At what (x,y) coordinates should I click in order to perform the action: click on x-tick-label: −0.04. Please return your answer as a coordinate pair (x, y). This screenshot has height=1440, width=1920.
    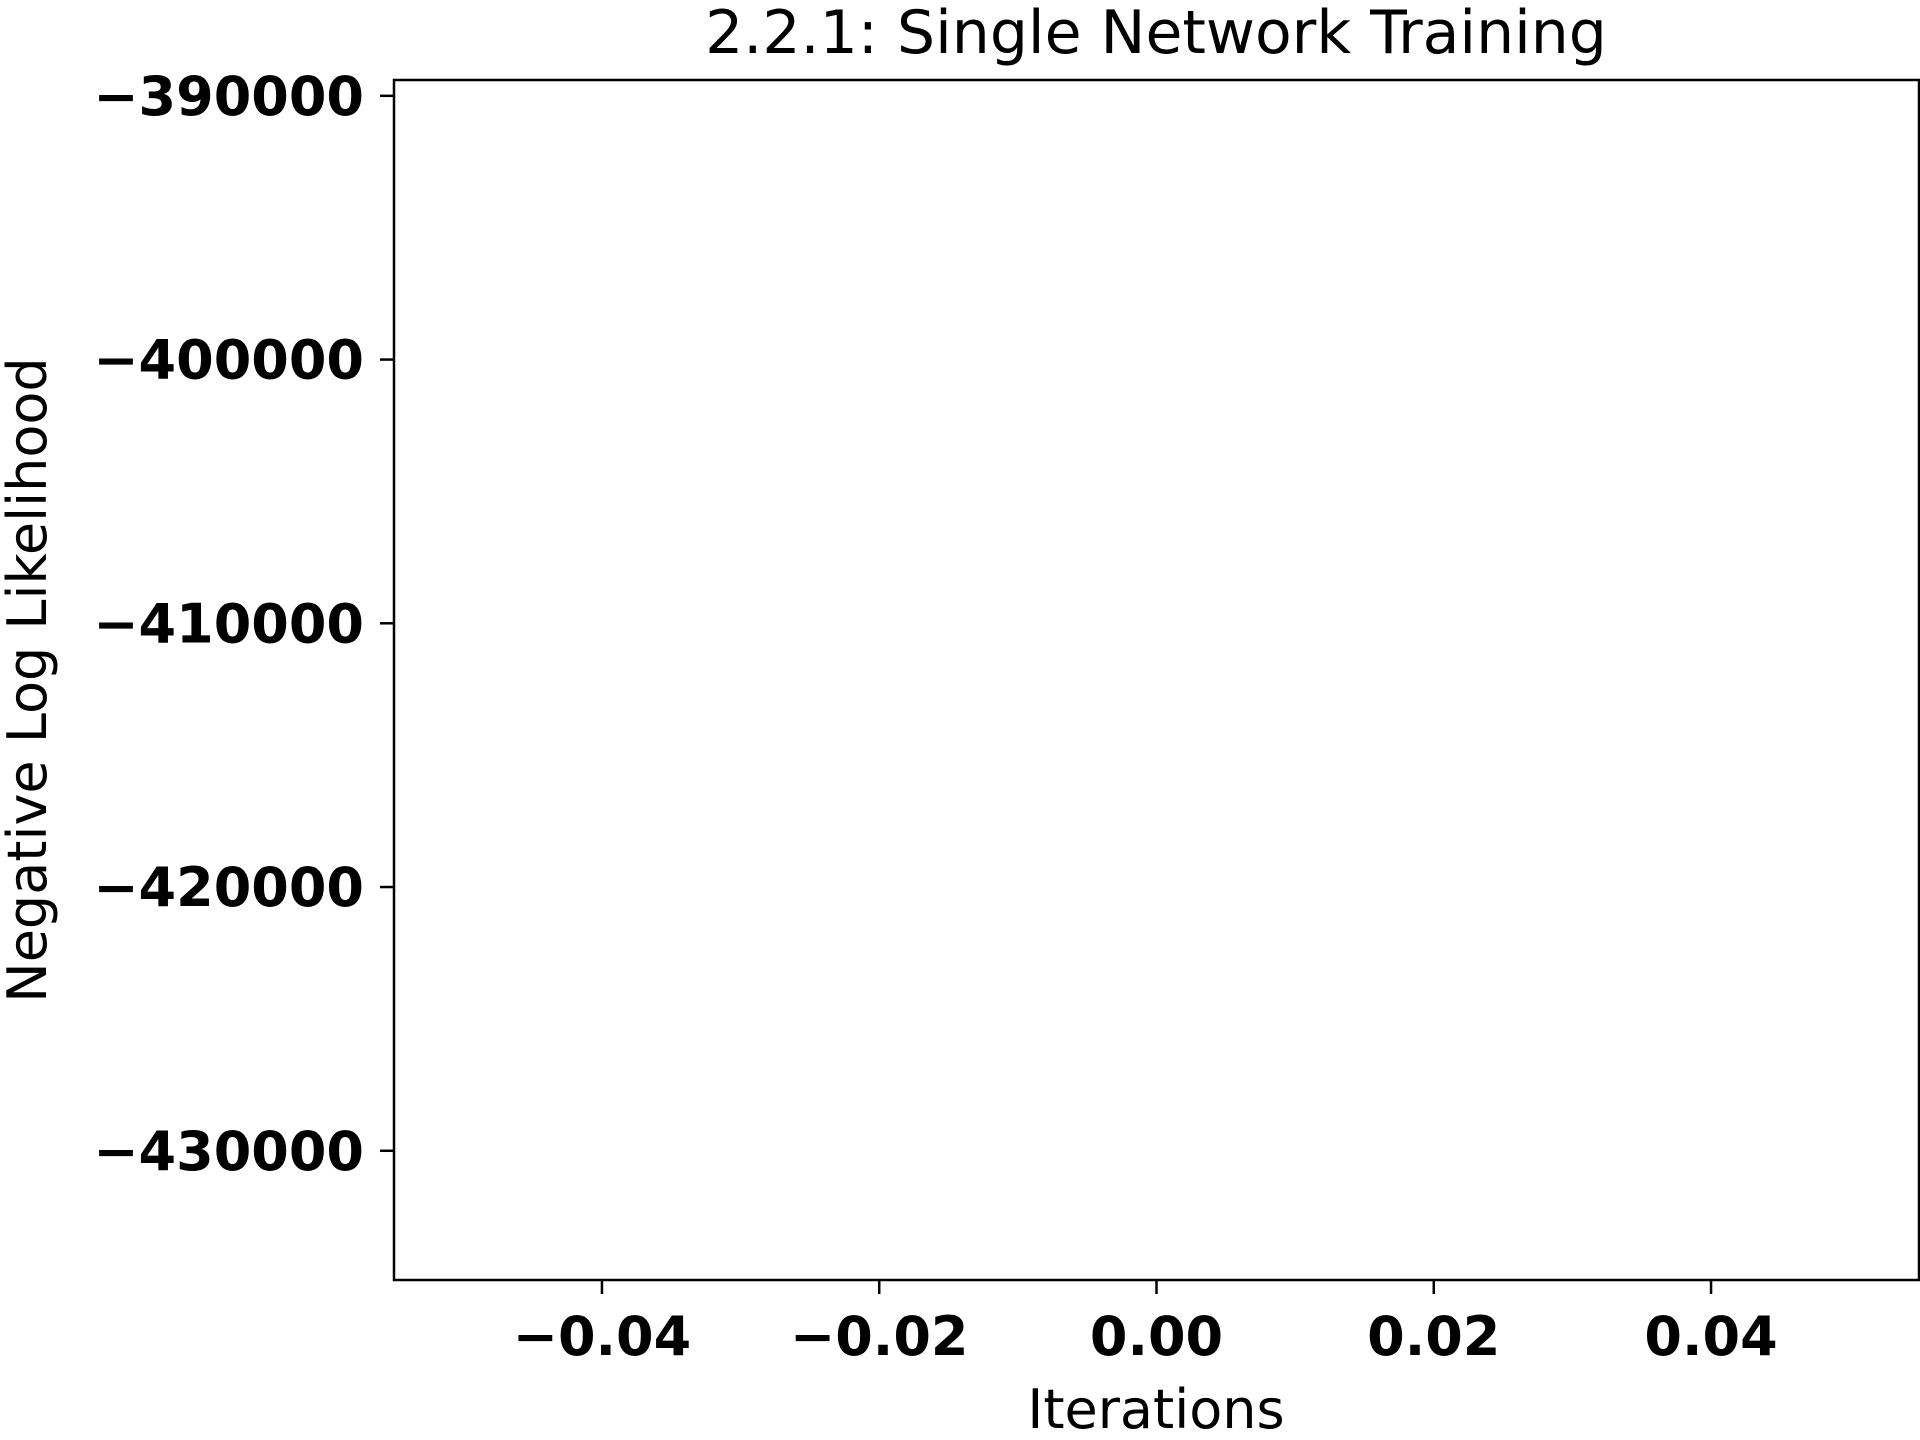
    Looking at the image, I should click on (602, 1336).